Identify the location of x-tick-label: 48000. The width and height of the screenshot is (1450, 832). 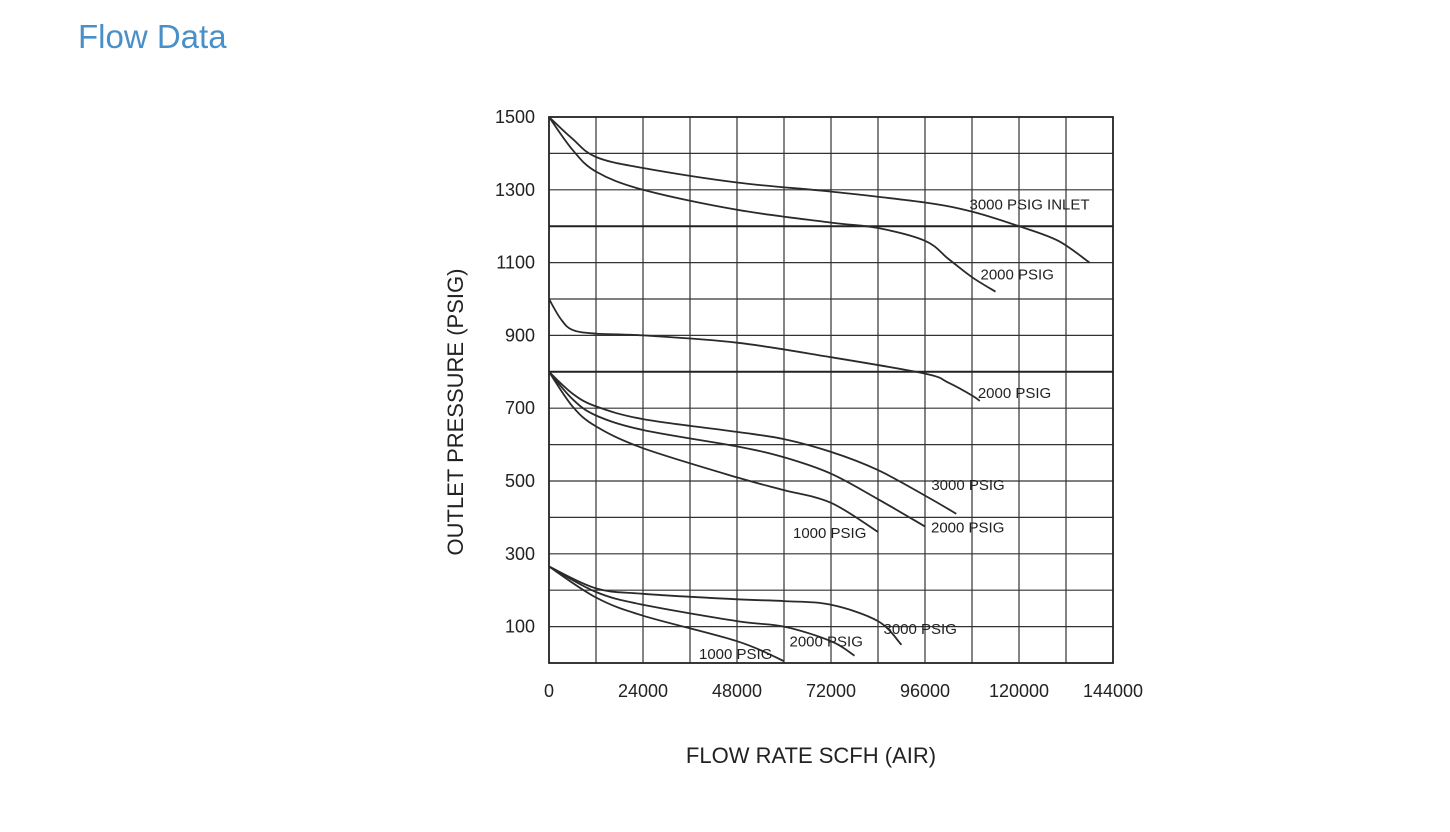
(737, 691).